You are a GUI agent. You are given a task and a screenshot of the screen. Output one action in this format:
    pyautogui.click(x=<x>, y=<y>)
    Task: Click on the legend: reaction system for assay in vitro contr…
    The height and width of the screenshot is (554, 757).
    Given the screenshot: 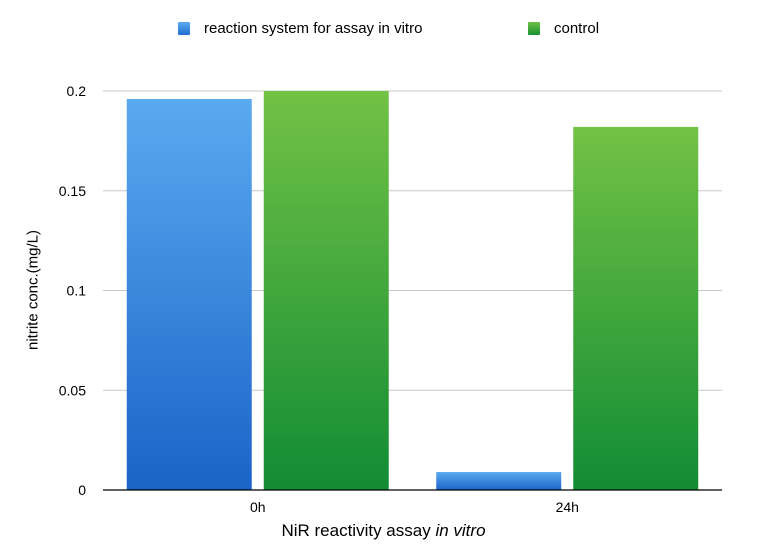 What is the action you would take?
    pyautogui.click(x=378, y=30)
    